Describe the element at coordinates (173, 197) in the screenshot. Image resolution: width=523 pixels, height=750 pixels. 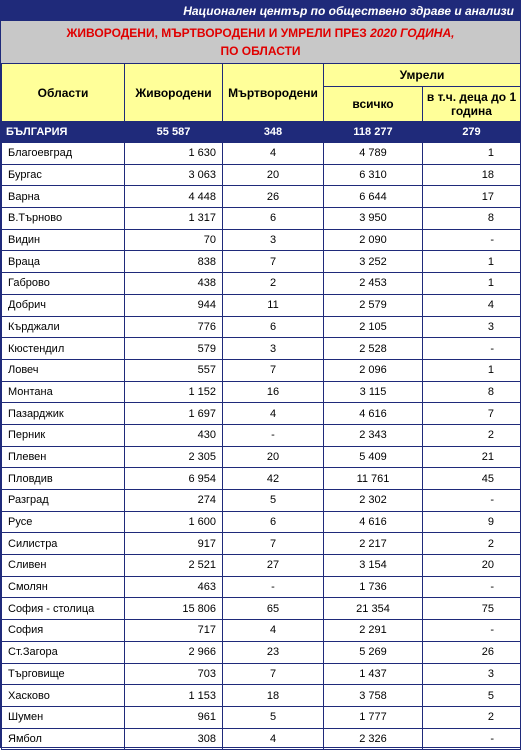
I see `live-births-cell: 4 448` at that location.